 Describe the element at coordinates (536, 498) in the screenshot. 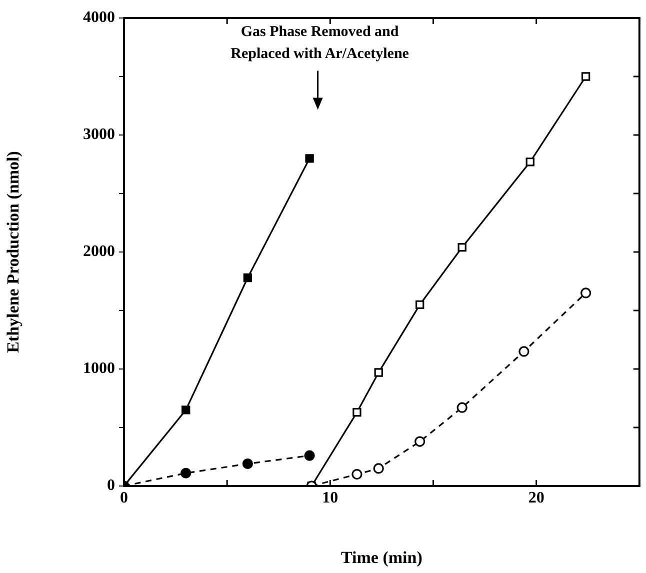

I see `x-tick-label: 20` at that location.